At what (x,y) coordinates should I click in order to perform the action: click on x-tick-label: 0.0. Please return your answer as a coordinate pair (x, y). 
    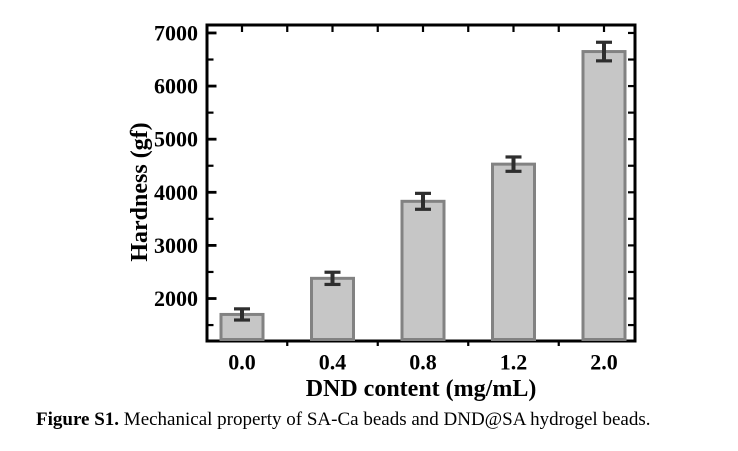
    Looking at the image, I should click on (242, 362).